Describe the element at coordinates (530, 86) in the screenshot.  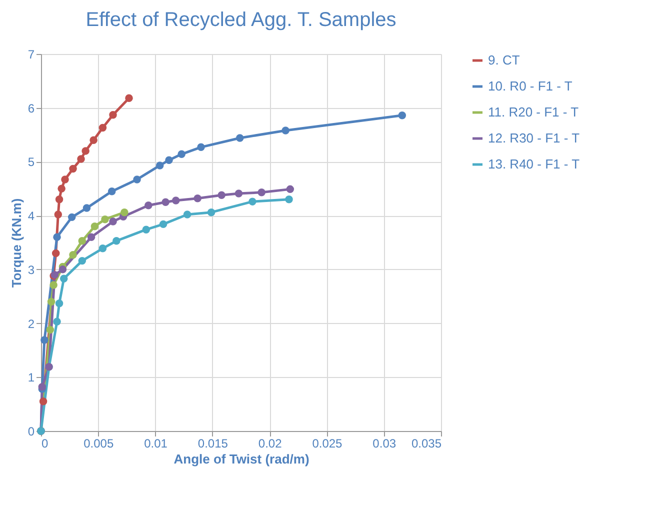
I see `legend-label: 10. R0 - F1 - T` at that location.